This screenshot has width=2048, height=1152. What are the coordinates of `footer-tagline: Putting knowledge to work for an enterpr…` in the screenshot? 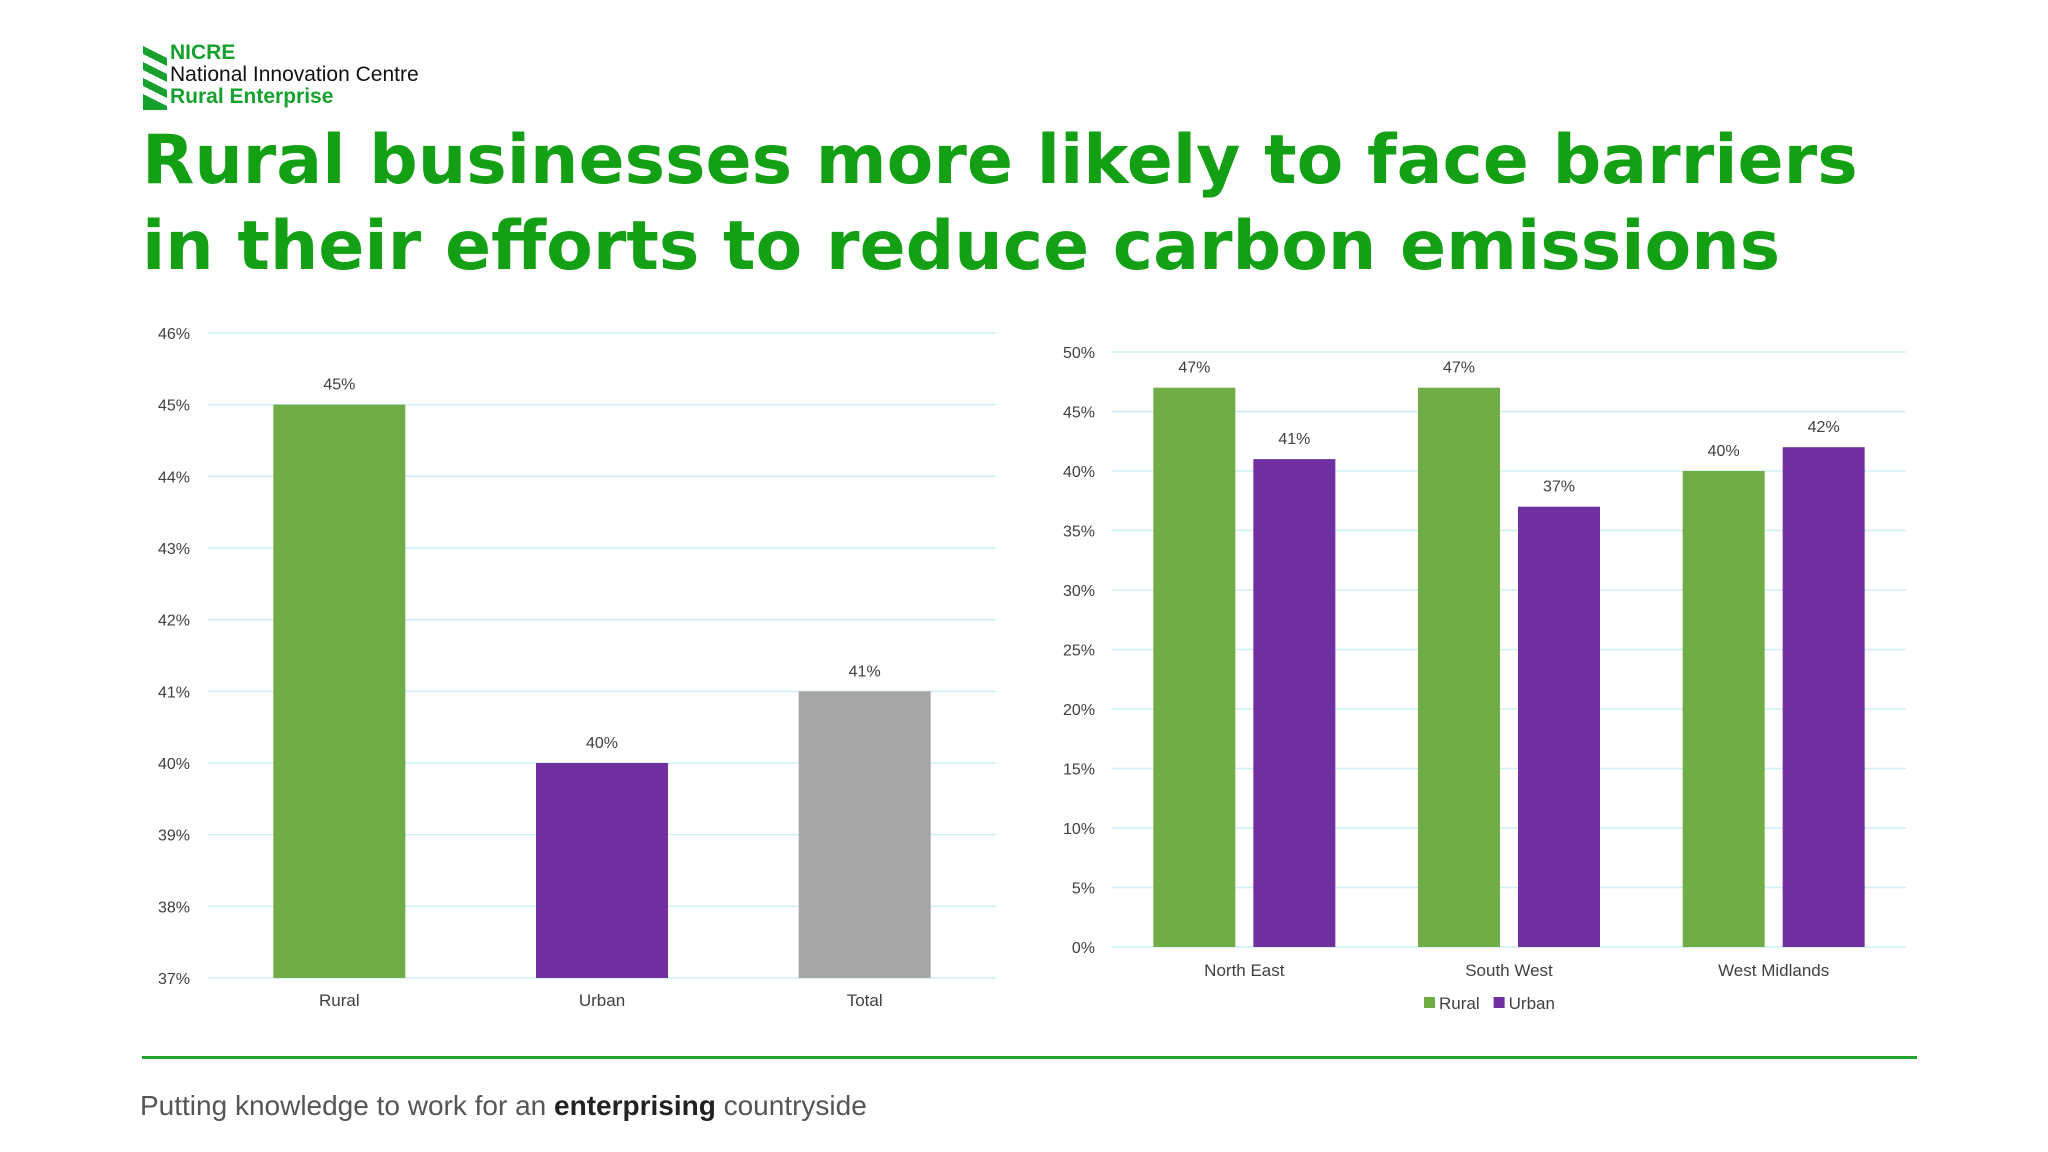 It's located at (503, 1106).